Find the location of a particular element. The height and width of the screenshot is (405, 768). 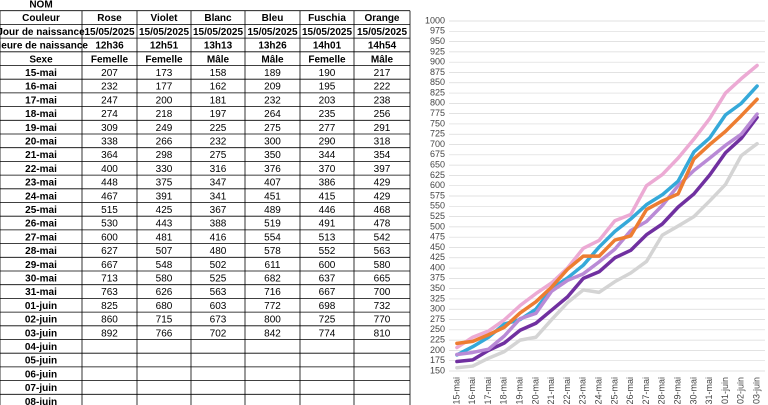

cell: 173 is located at coordinates (164, 73).